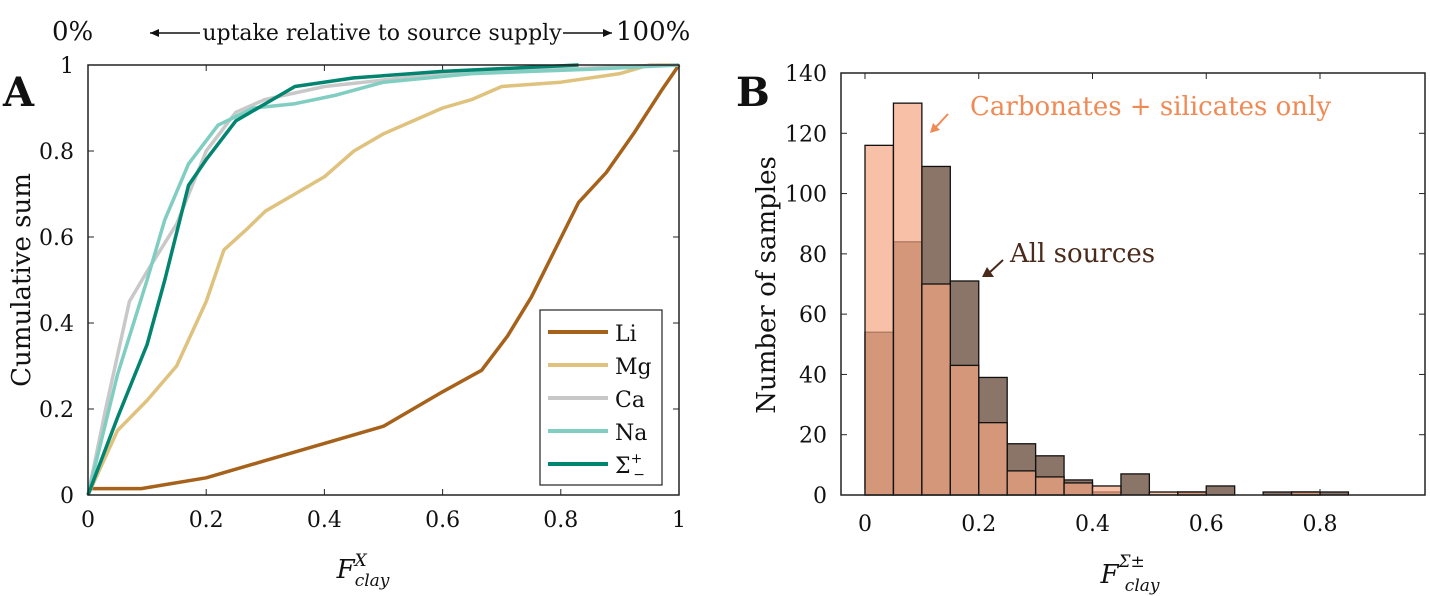 This screenshot has width=1430, height=596. What do you see at coordinates (767, 285) in the screenshot?
I see `chart-b-ylabel: Number of samples` at bounding box center [767, 285].